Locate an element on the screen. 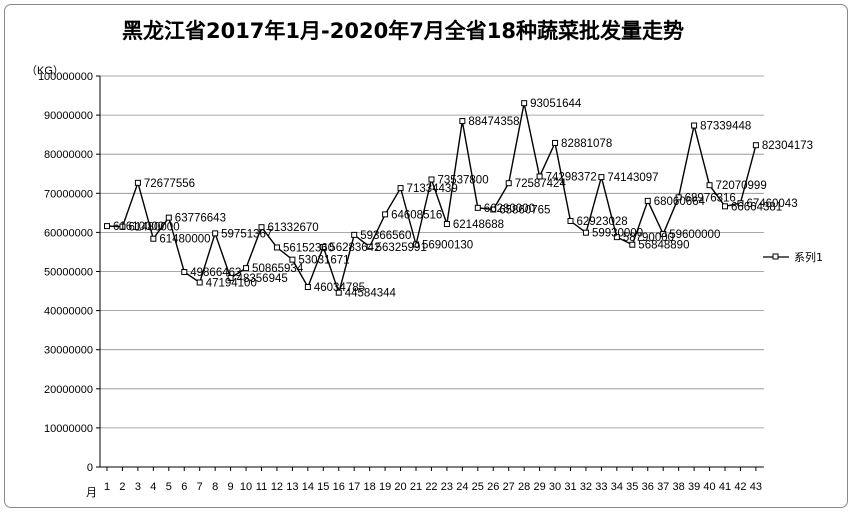 This screenshot has width=853, height=512. x-tick-label: 43 is located at coordinates (756, 487).